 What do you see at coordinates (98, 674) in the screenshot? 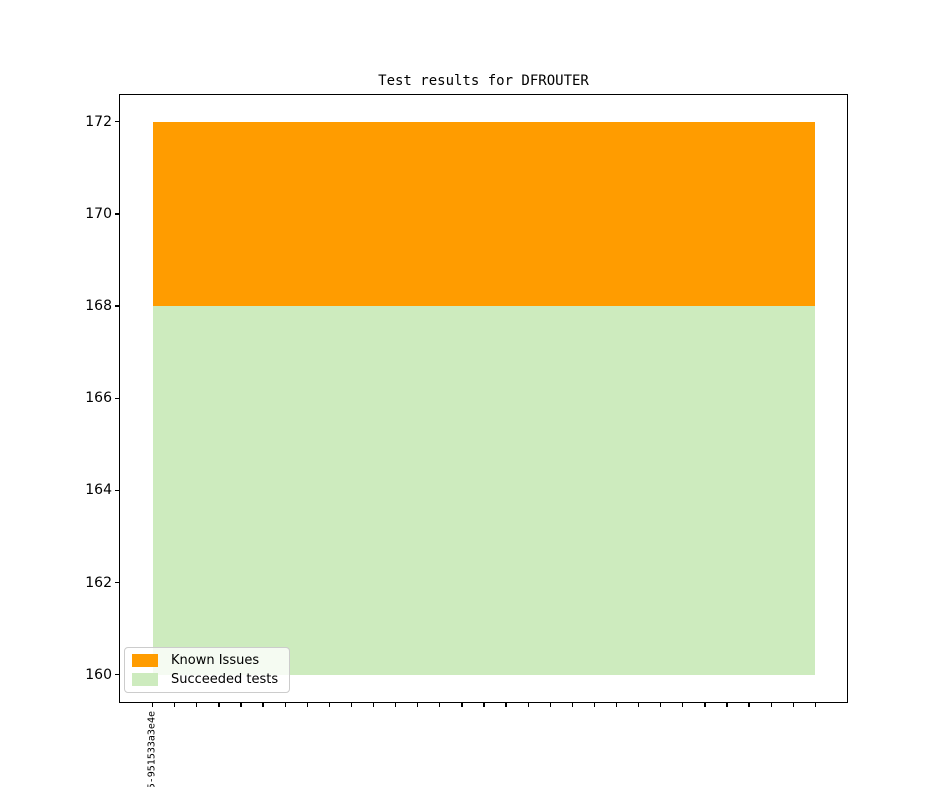
I see `y-tick-label: 160` at bounding box center [98, 674].